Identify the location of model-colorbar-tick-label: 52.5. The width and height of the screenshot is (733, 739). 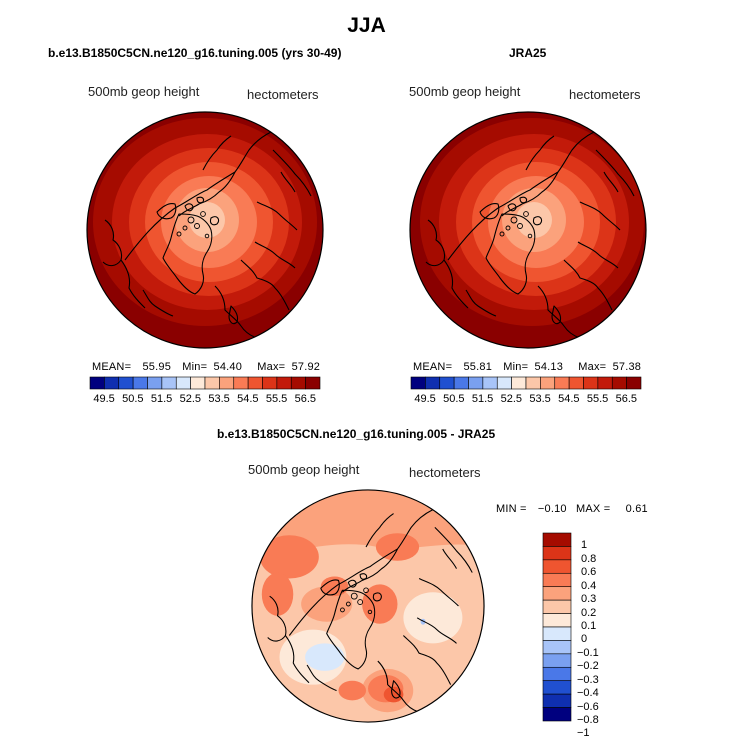
(190, 399).